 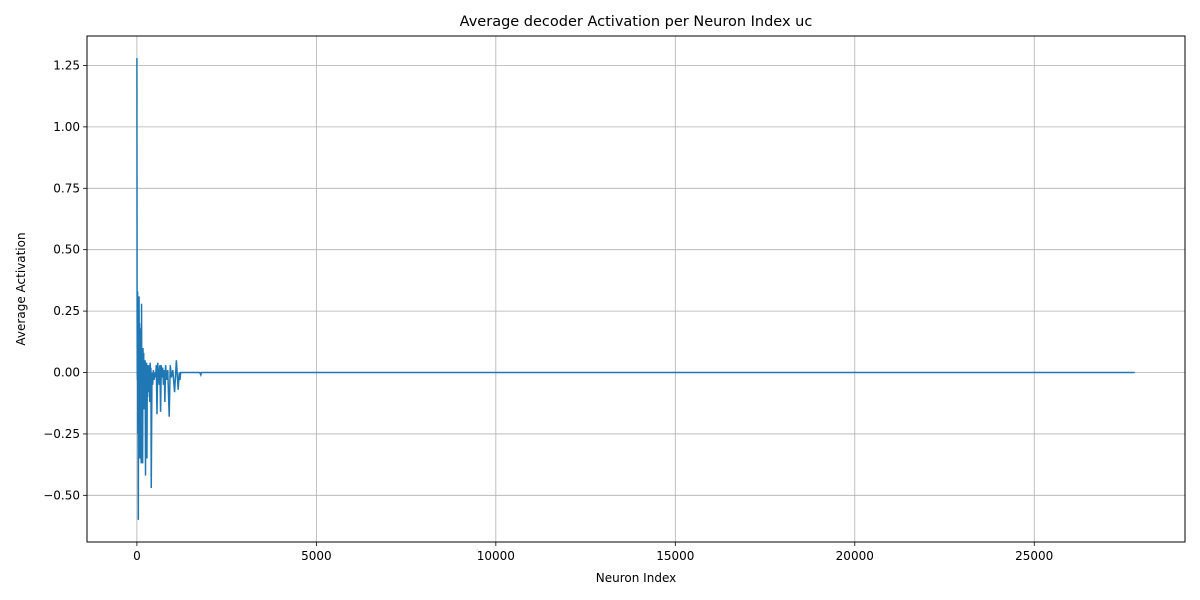 I want to click on y-tick-label: 0.50, so click(x=66, y=250).